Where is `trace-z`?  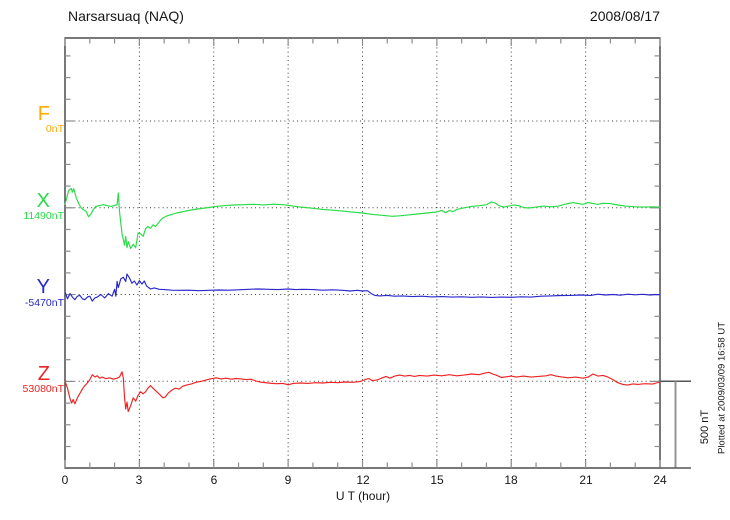 trace-z is located at coordinates (362, 392).